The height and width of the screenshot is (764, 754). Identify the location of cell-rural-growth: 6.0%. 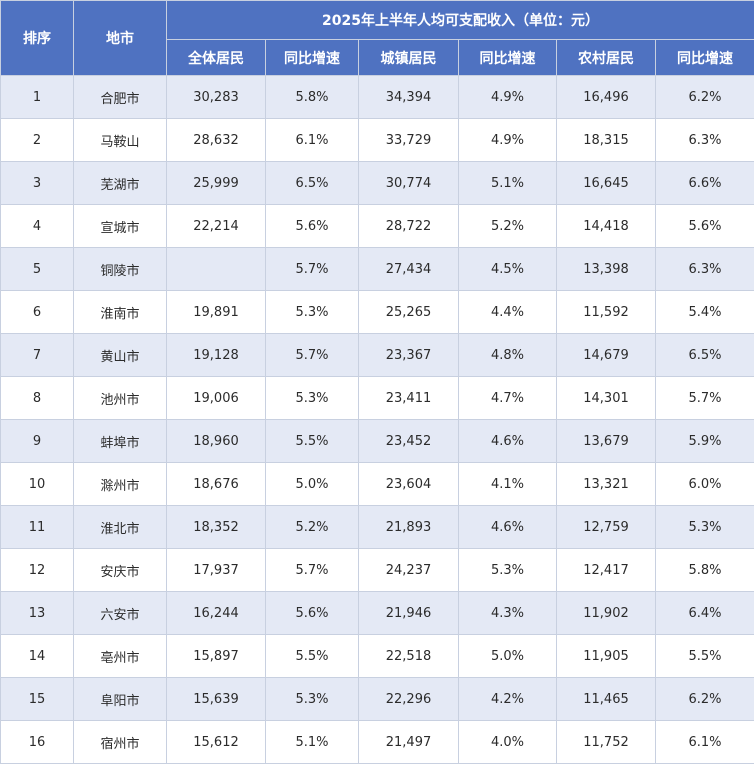
(705, 484).